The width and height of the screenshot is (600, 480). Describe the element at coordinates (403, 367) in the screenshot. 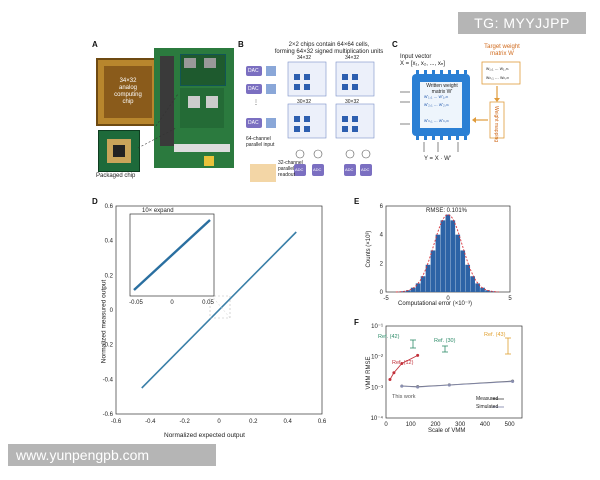

I see `series-line` at that location.